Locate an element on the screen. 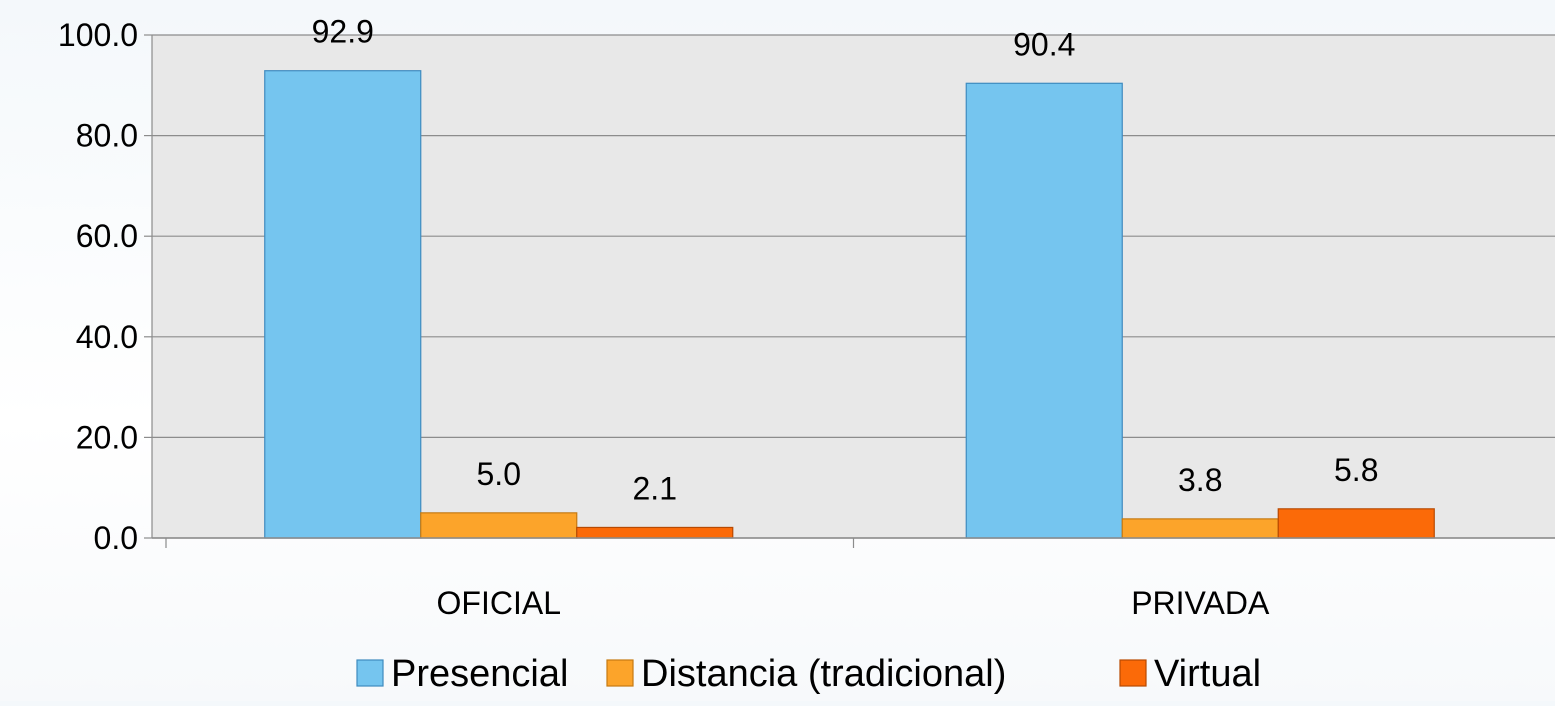 The height and width of the screenshot is (706, 1555). y-tick-label: 0.0 is located at coordinates (116, 538).